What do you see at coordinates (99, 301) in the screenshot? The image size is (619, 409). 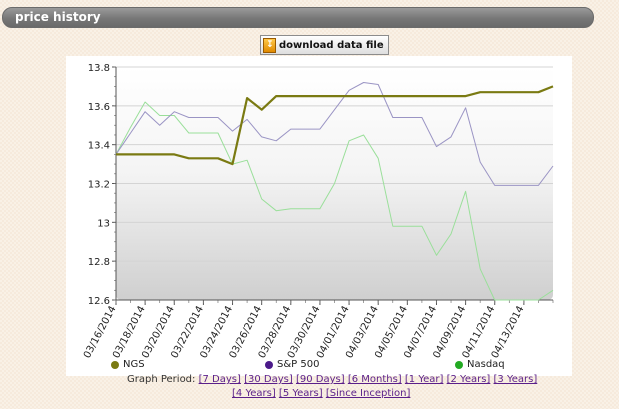 I see `y-tick-label: 12.6` at bounding box center [99, 301].